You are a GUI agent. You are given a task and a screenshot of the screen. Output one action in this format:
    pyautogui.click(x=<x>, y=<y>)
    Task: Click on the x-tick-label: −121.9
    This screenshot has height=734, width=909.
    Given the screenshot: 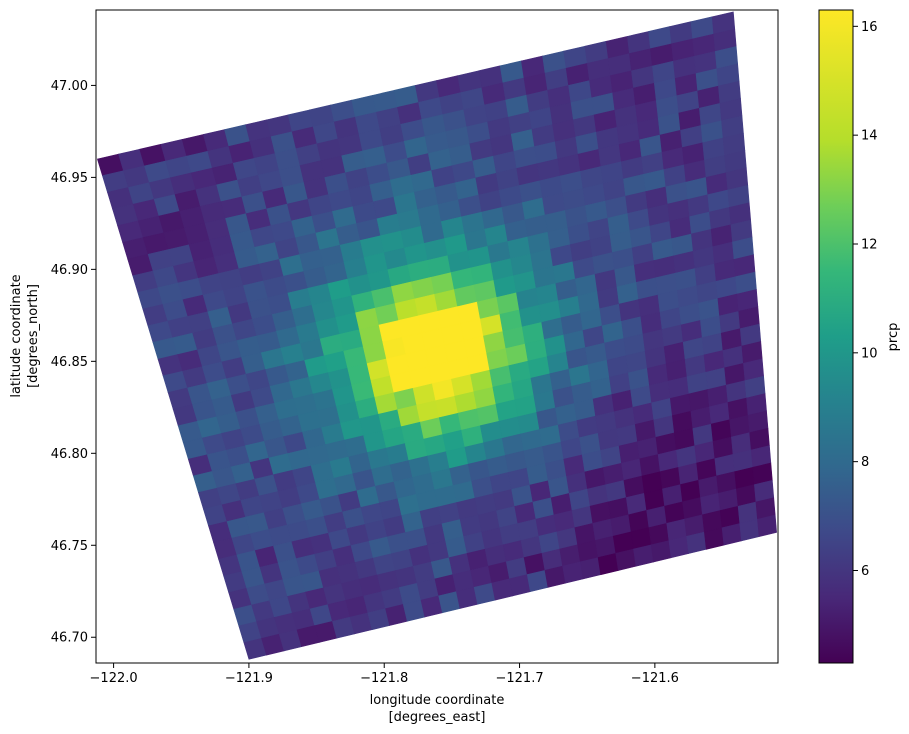 What is the action you would take?
    pyautogui.click(x=249, y=678)
    